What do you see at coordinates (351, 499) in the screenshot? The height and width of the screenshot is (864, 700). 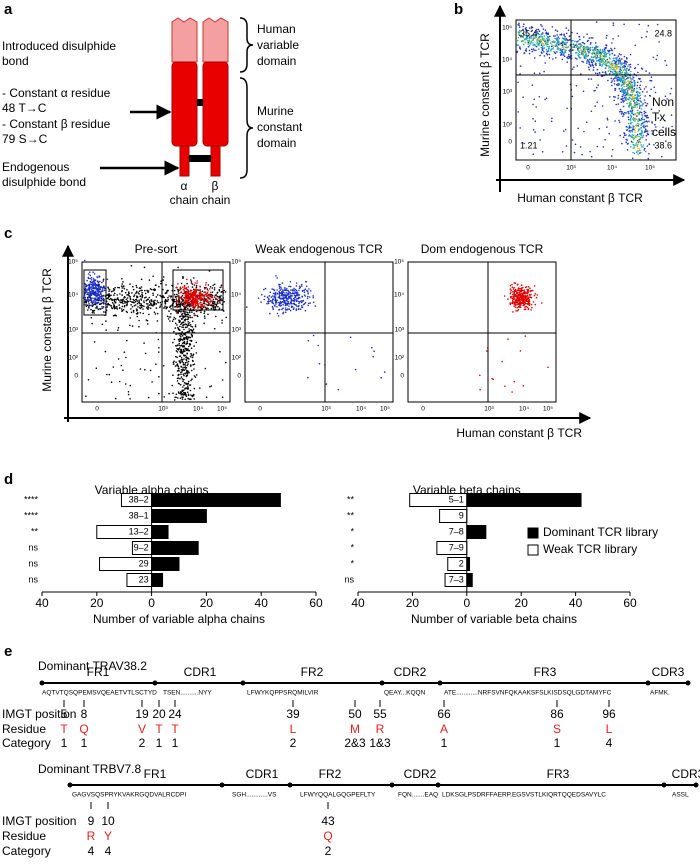 I see `significance: **` at bounding box center [351, 499].